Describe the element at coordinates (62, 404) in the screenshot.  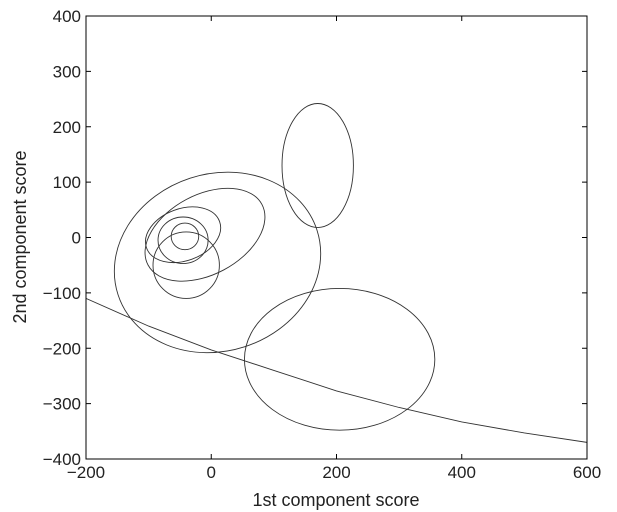
I see `y-tick-label: −300` at that location.